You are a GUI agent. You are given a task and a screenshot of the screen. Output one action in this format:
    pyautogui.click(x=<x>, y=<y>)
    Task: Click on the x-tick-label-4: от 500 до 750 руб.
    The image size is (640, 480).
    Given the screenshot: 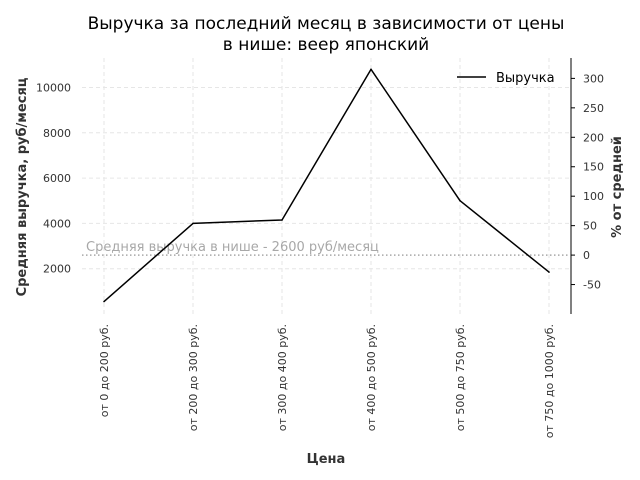 What is the action you would take?
    pyautogui.click(x=460, y=377)
    